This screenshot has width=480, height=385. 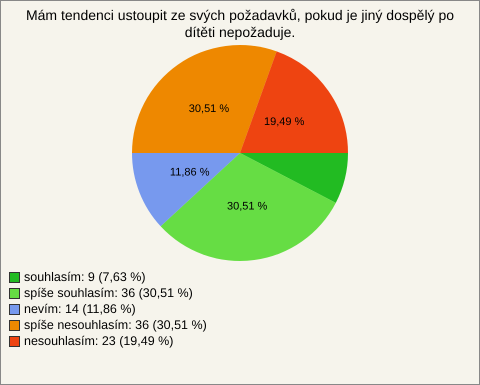 What do you see at coordinates (108, 293) in the screenshot?
I see `legend-label: spíše souhlasím: 36 (30,51 %)` at bounding box center [108, 293].